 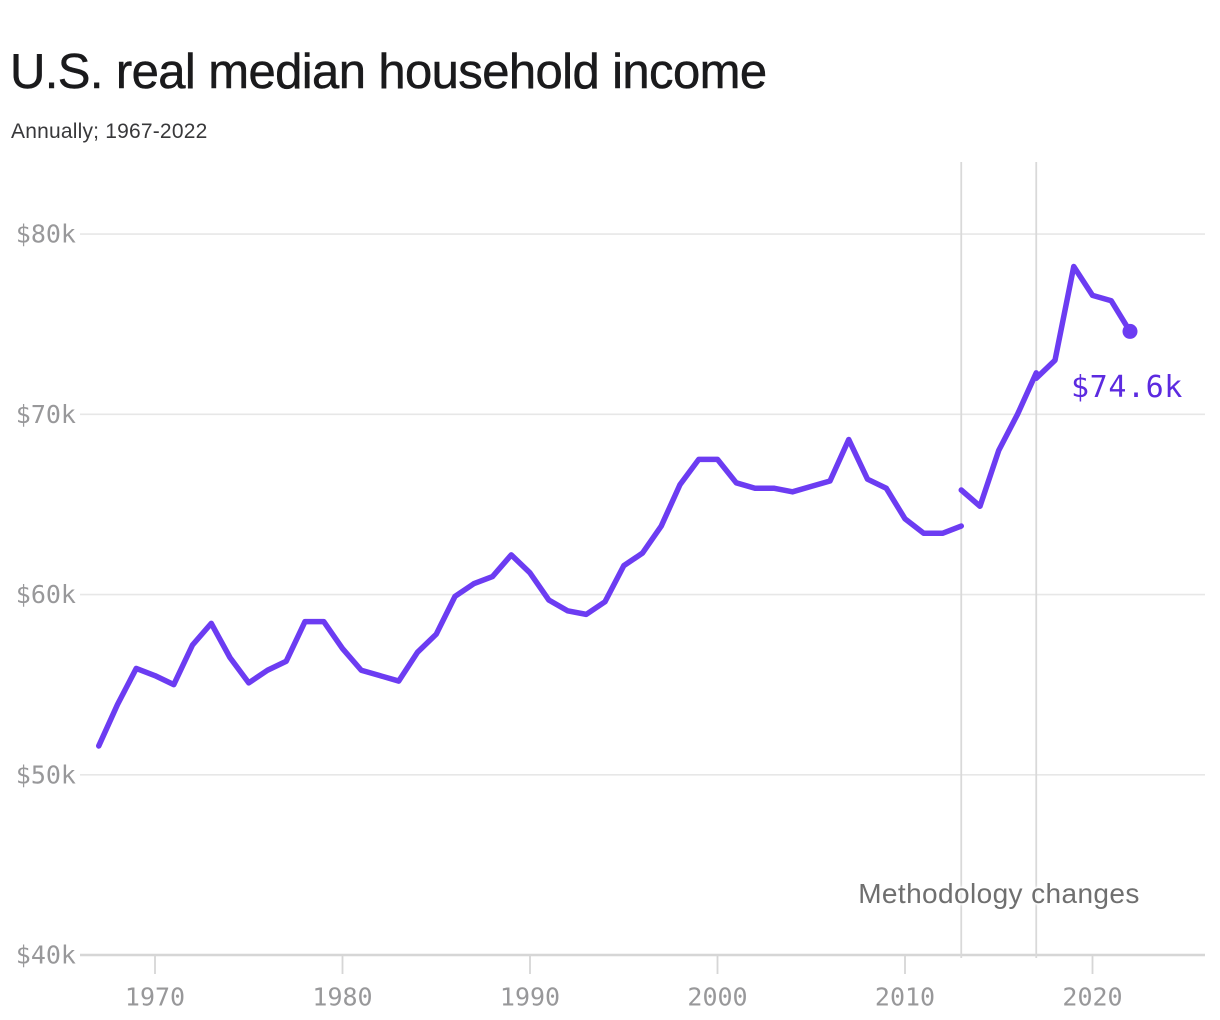 What do you see at coordinates (46, 594) in the screenshot?
I see `y-tick-label: $60k` at bounding box center [46, 594].